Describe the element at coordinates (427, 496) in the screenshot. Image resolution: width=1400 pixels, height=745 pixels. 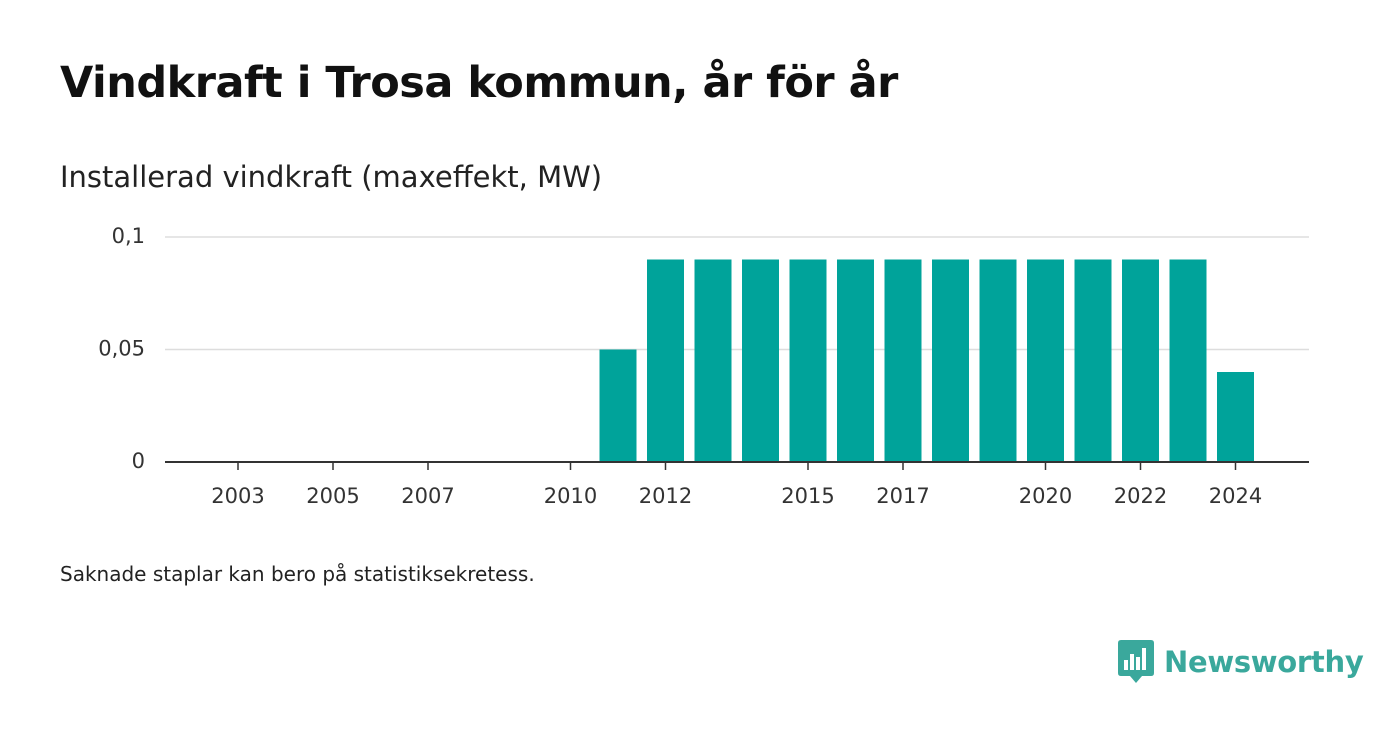
I see `x-tick-label: 2007` at that location.